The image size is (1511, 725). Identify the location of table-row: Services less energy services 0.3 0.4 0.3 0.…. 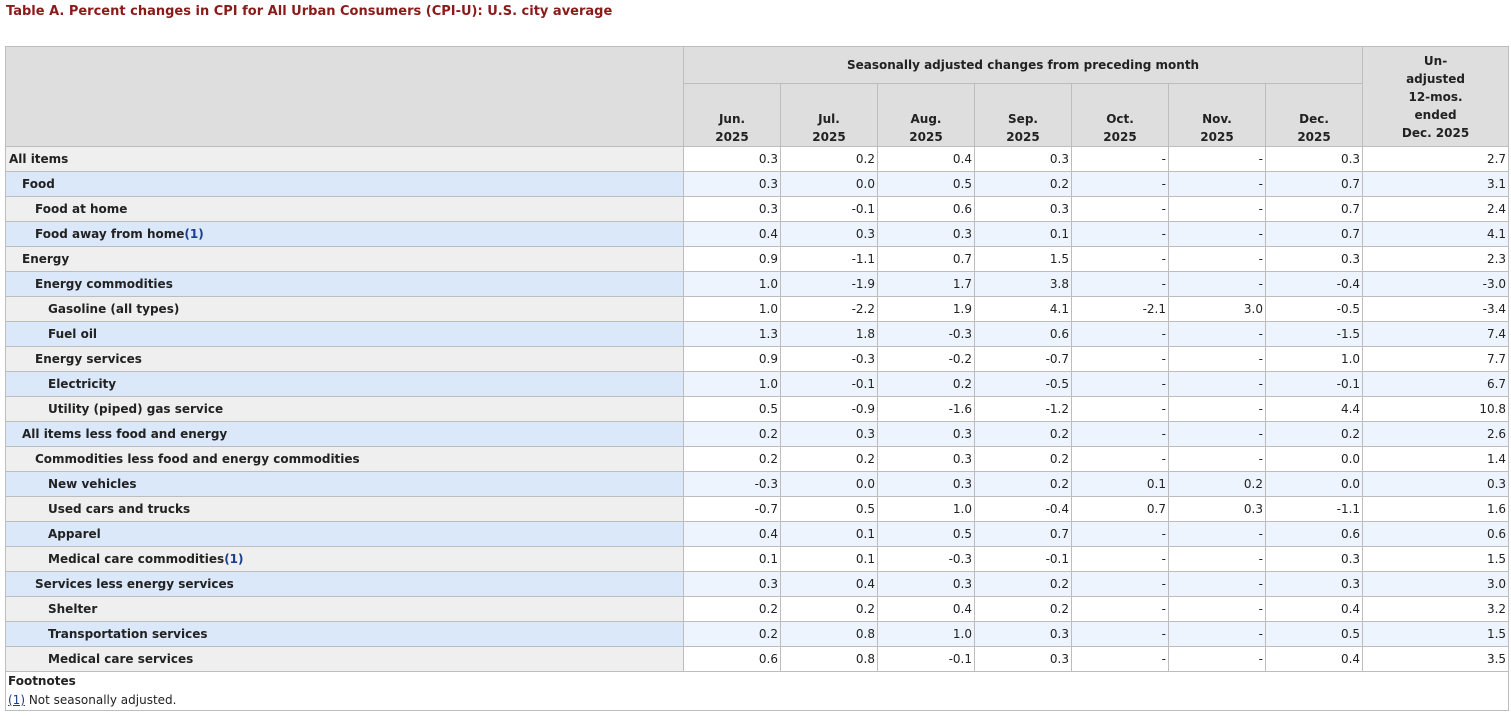
(757, 584).